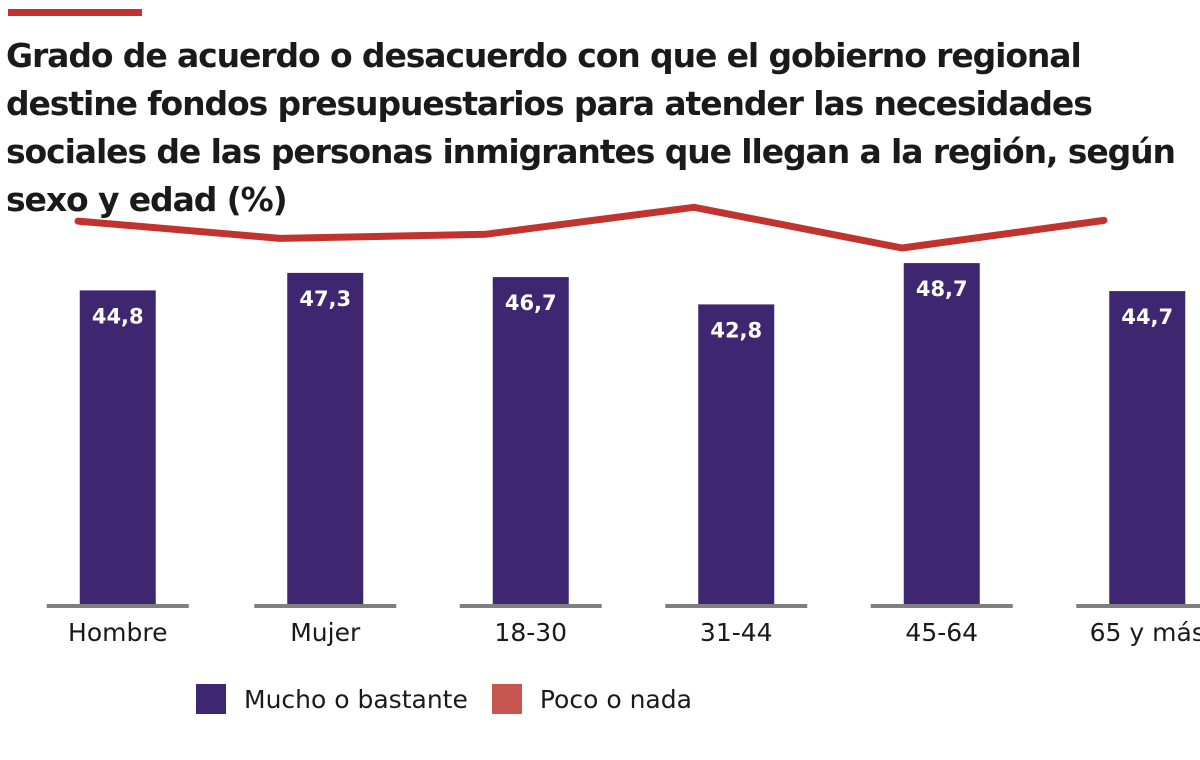 This screenshot has width=1200, height=760. I want to click on legend-item-mucho: Mucho o bastante, so click(332, 699).